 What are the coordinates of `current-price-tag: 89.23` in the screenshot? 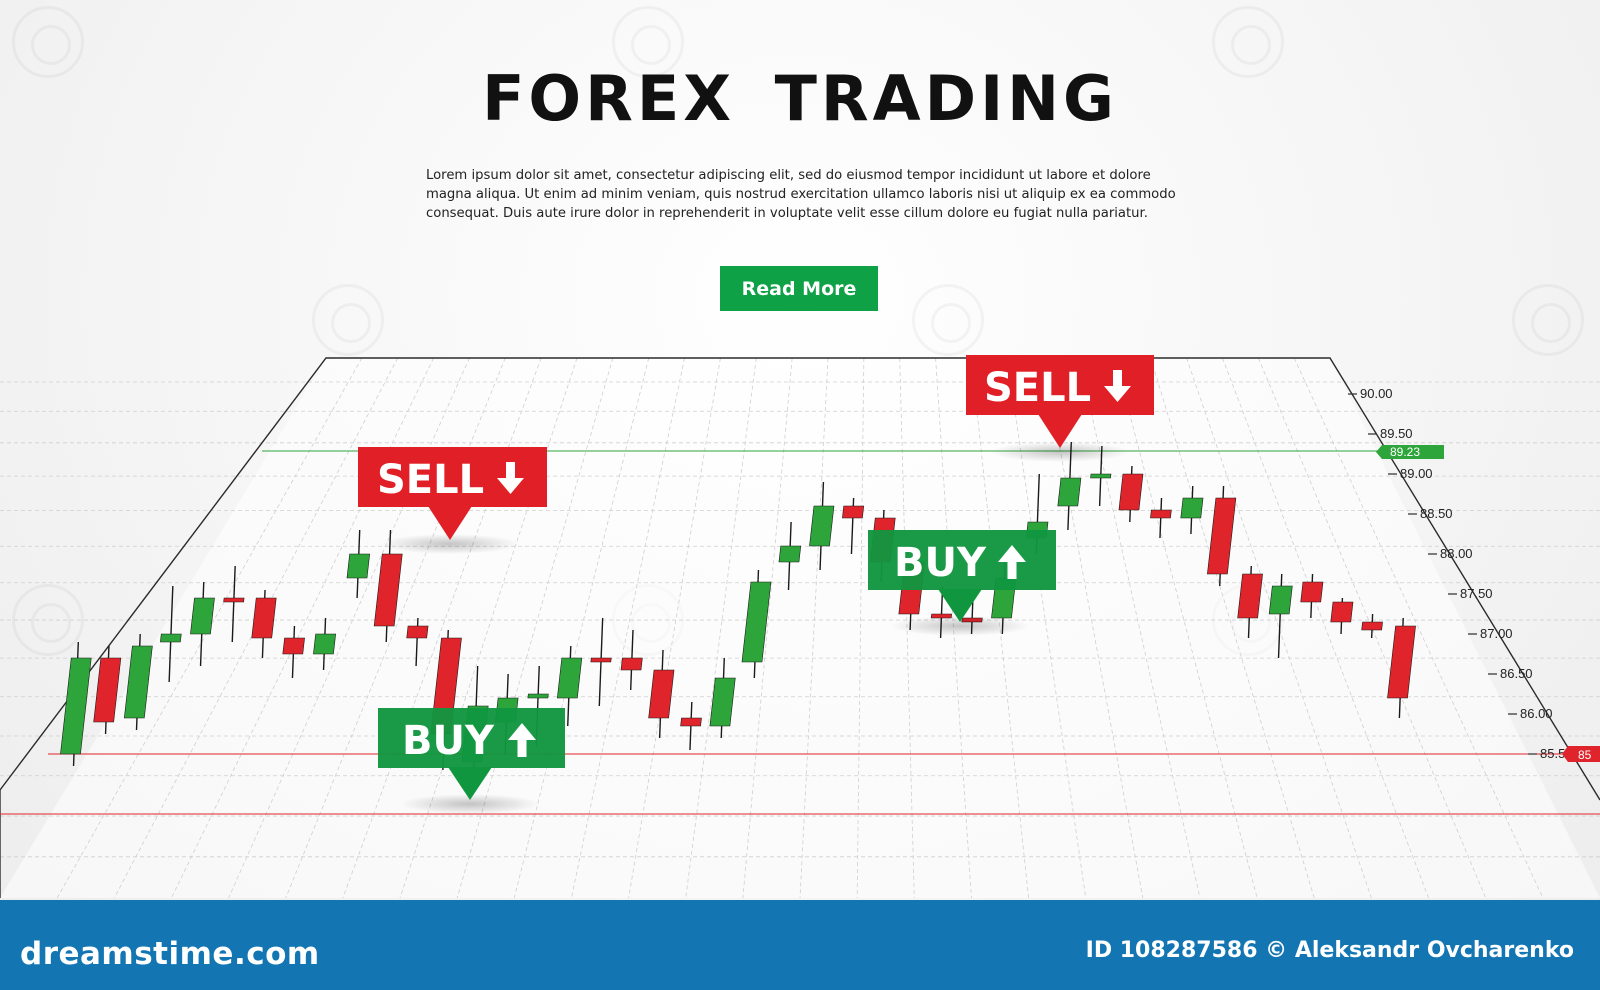 It's located at (1410, 452).